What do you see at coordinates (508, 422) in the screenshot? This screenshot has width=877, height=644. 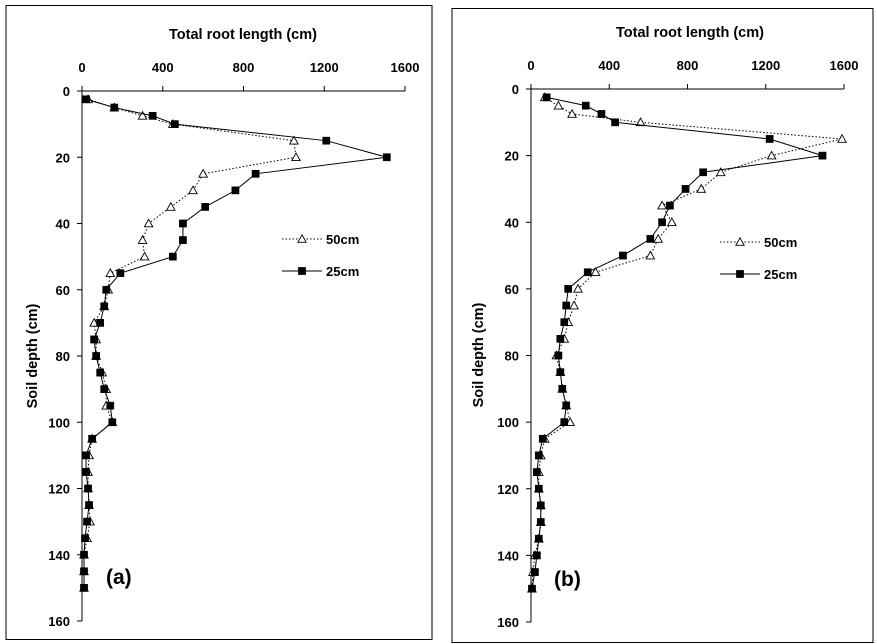 I see `y-tick-label: 100` at bounding box center [508, 422].